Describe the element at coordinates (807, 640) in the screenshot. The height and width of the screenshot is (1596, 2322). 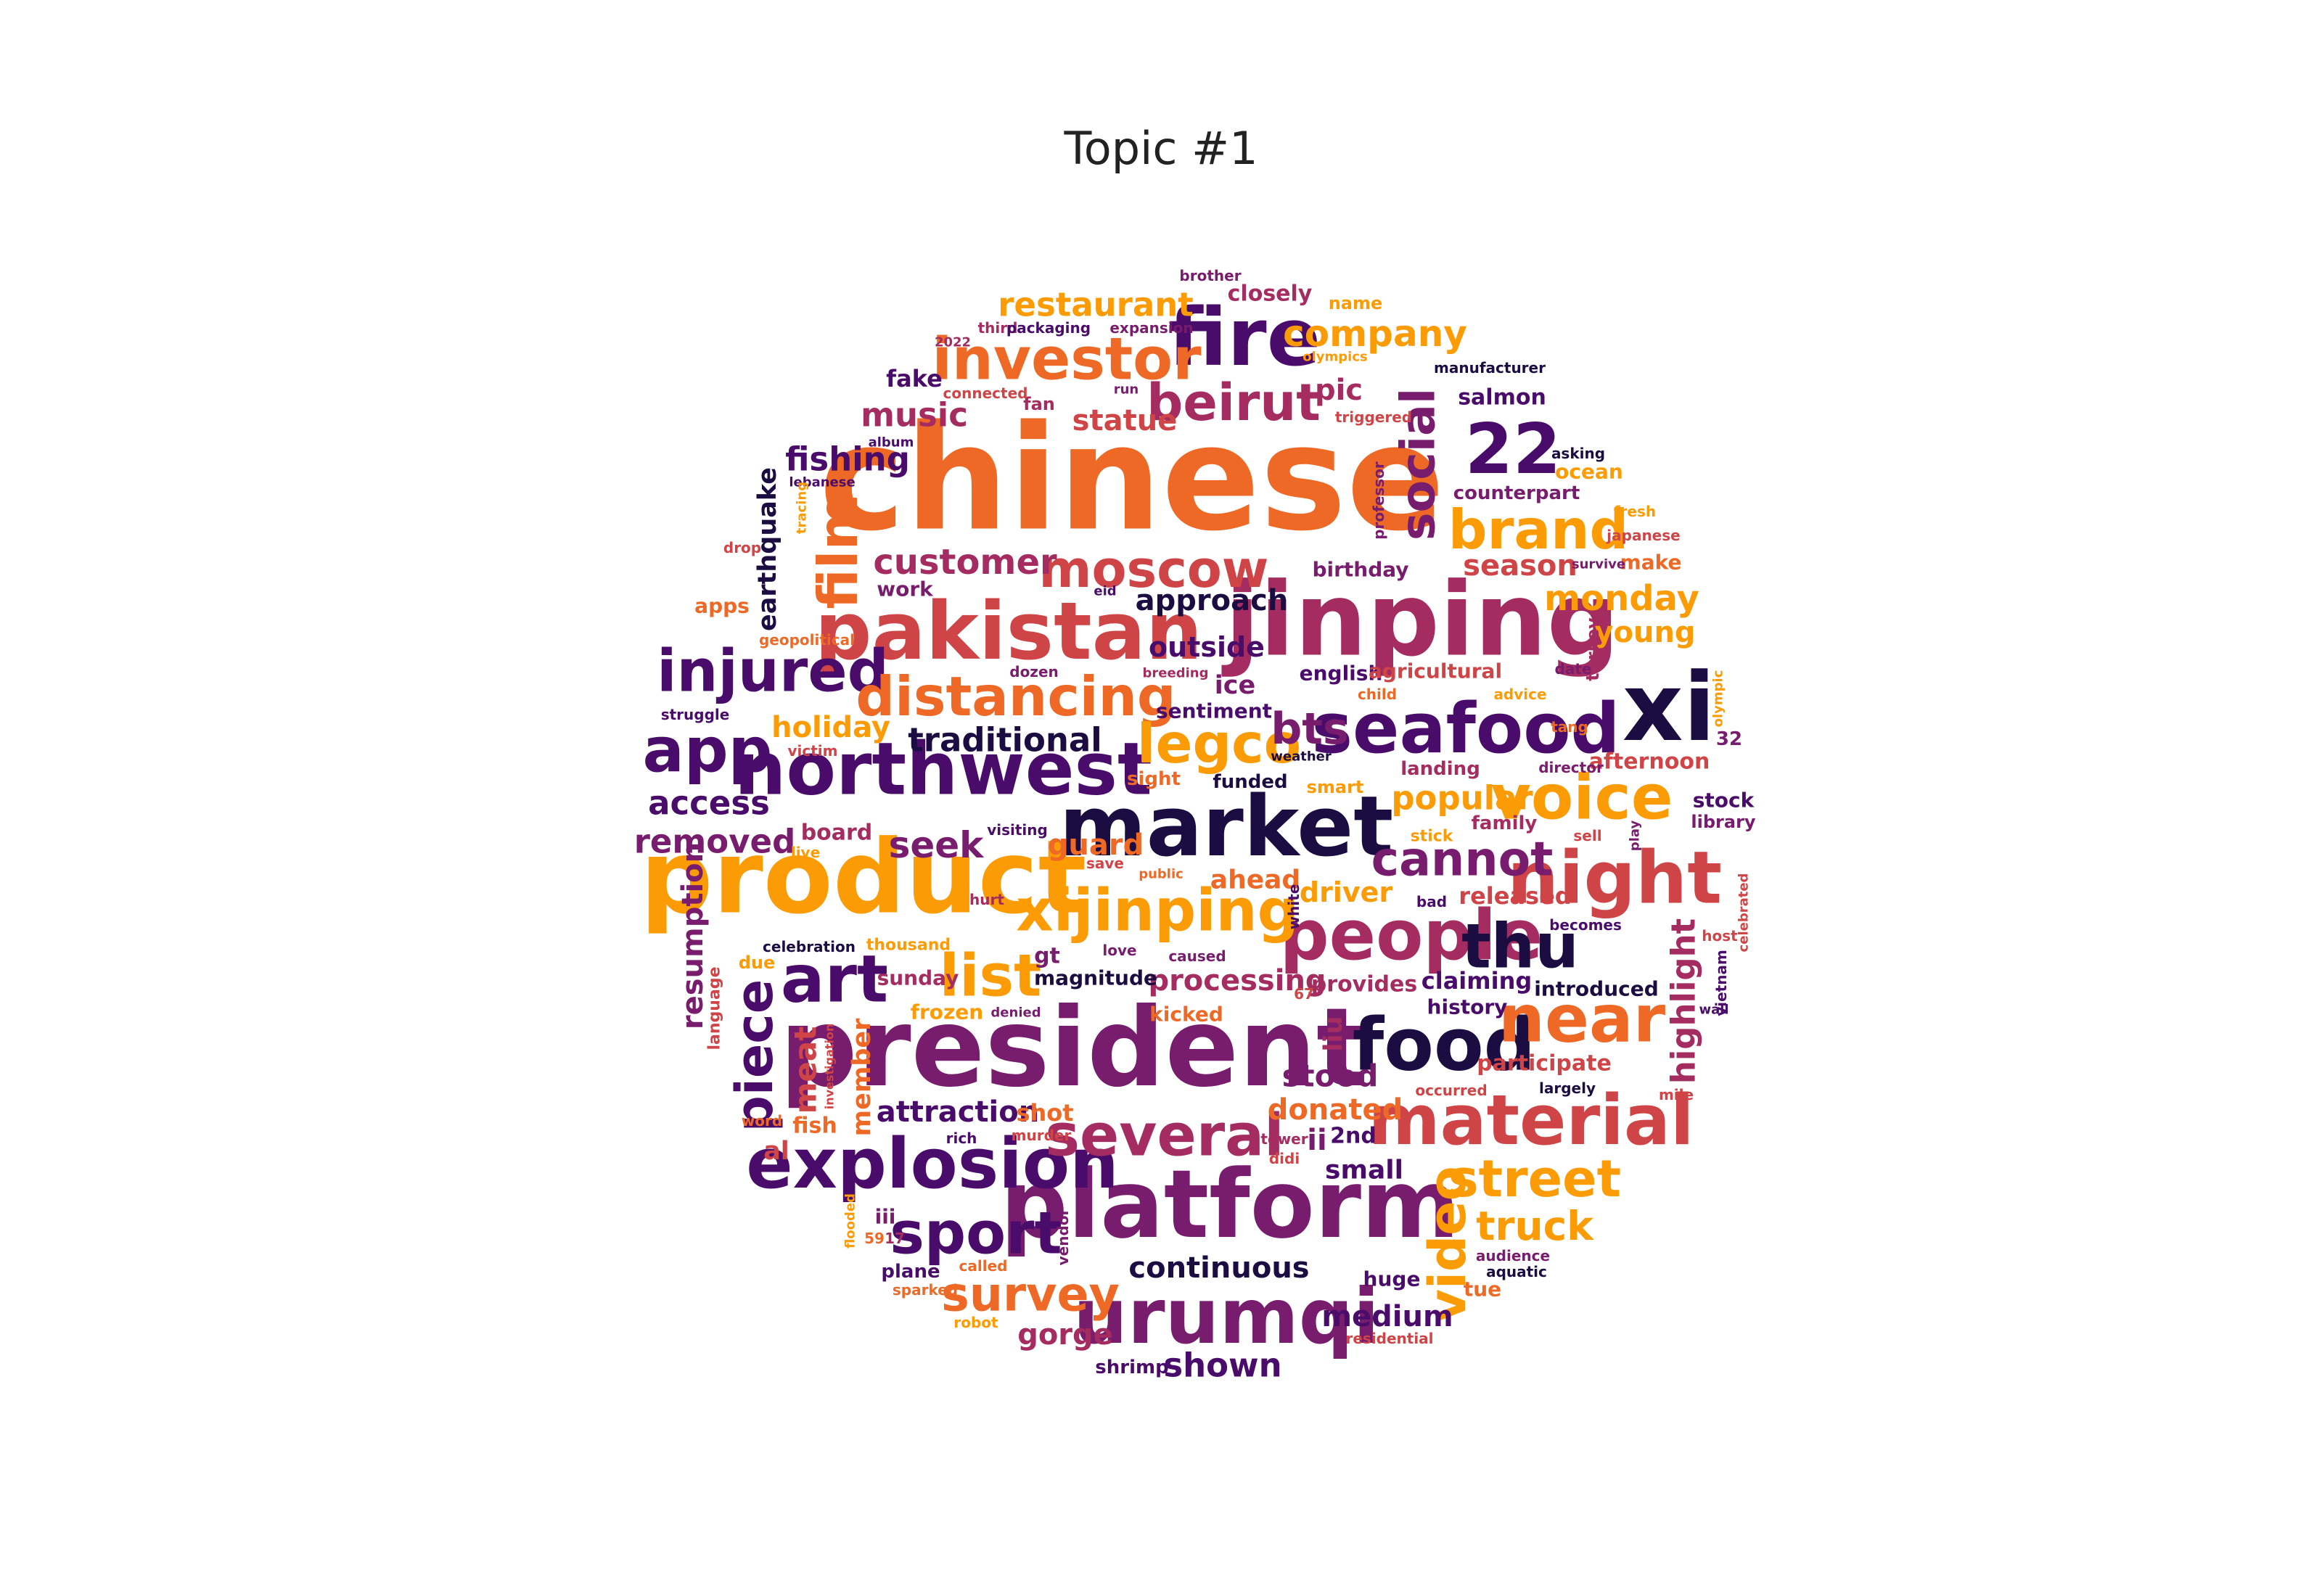
I see `word-geopolitical: geopolitical` at that location.